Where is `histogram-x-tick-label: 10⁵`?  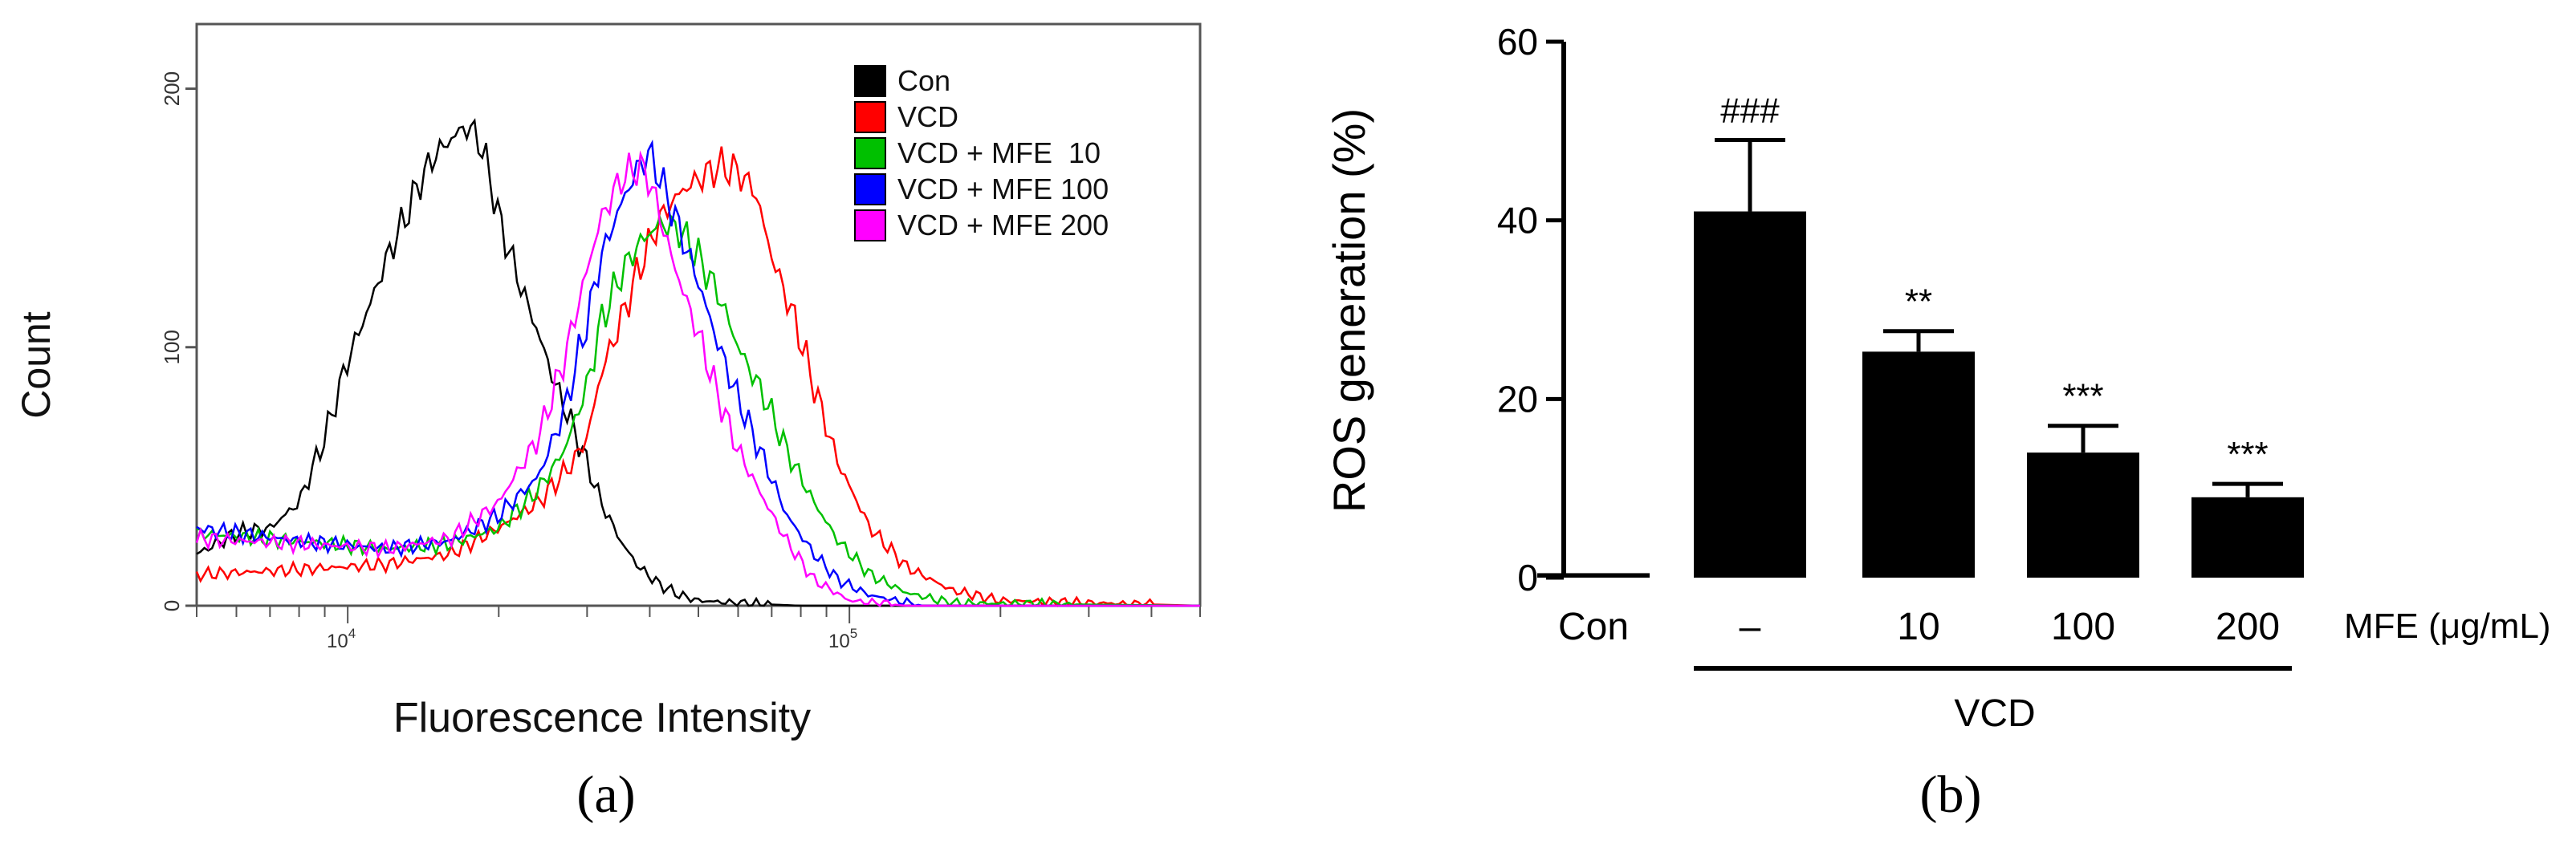 histogram-x-tick-label: 10⁵ is located at coordinates (842, 639).